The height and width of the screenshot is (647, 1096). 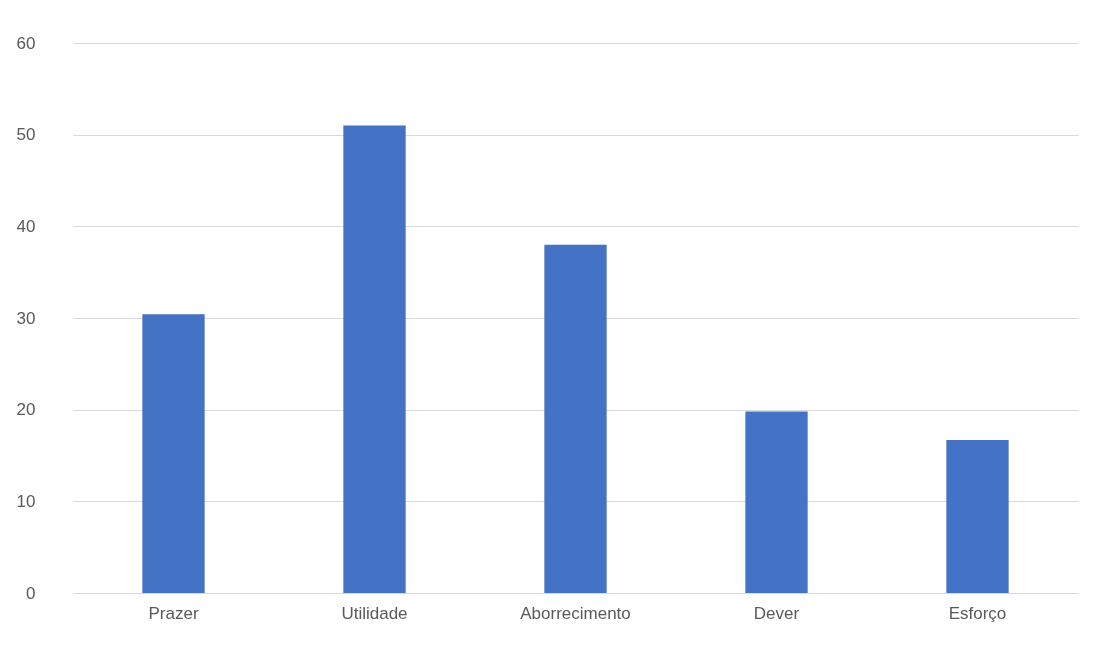 I want to click on y-tick-label: 40, so click(x=26, y=226).